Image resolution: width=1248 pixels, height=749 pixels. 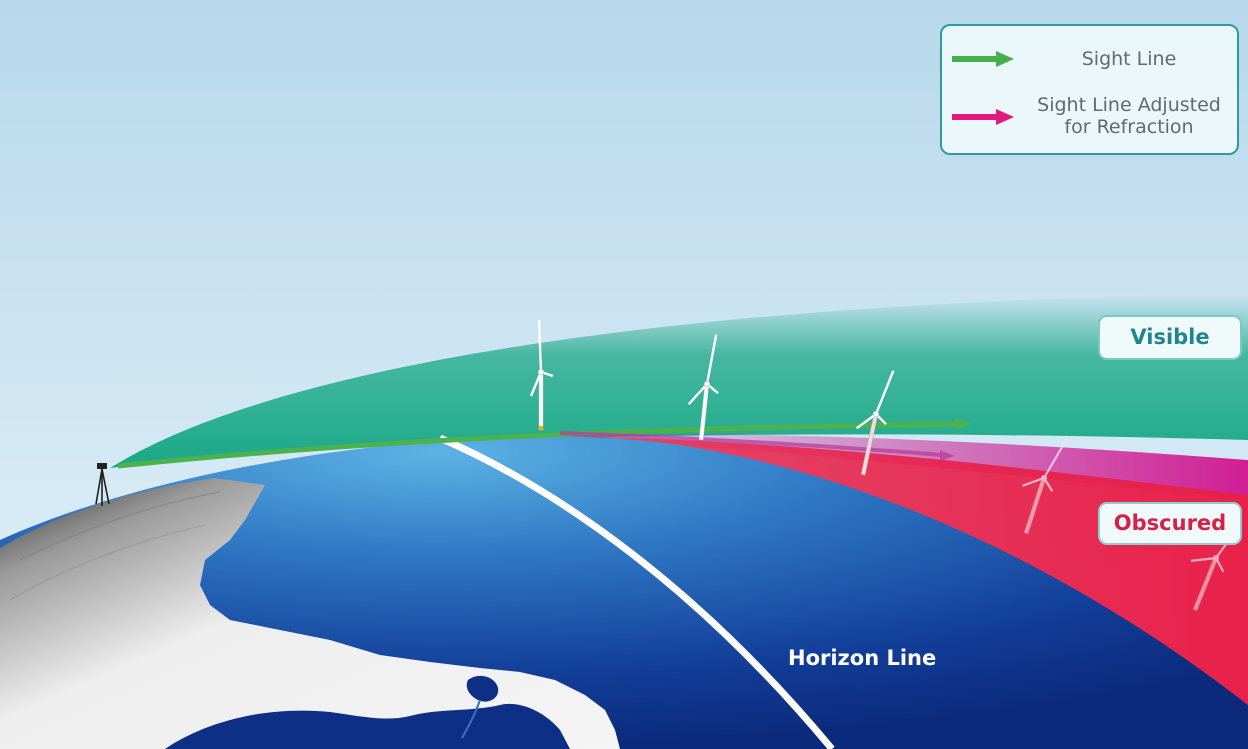 What do you see at coordinates (102, 484) in the screenshot?
I see `tripod-camera-icon` at bounding box center [102, 484].